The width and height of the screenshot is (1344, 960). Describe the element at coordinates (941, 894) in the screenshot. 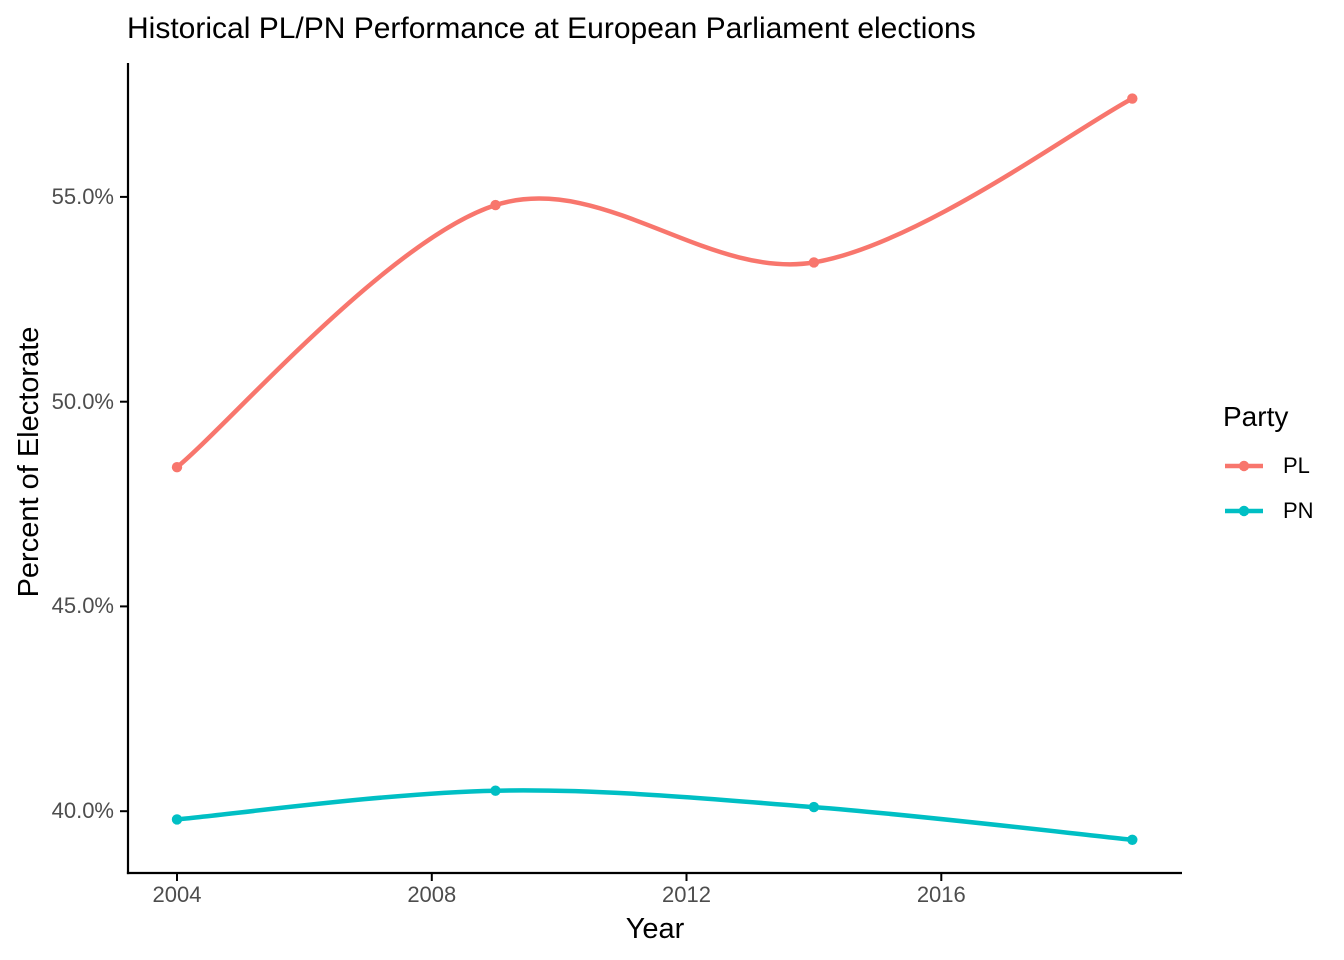

I see `x-tick-label-2016: 2016` at that location.